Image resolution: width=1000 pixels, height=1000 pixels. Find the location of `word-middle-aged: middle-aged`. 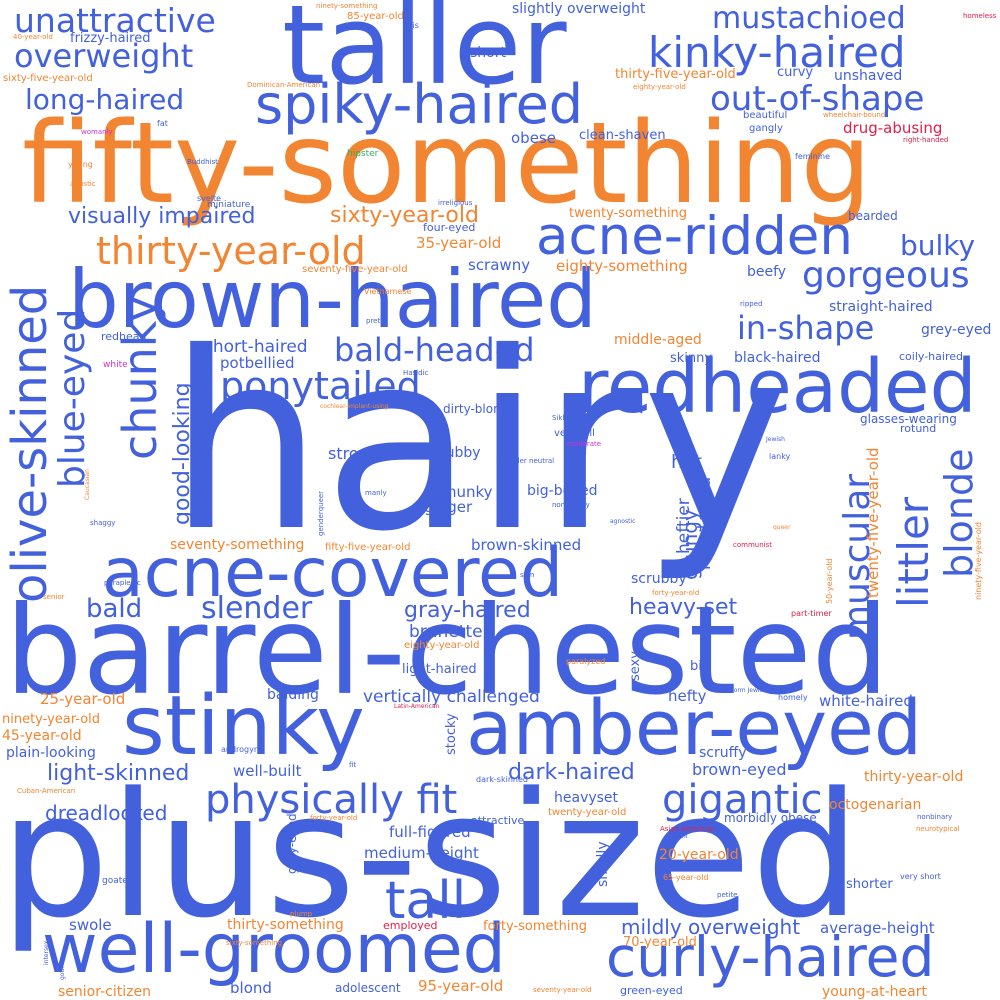

word-middle-aged: middle-aged is located at coordinates (658, 340).